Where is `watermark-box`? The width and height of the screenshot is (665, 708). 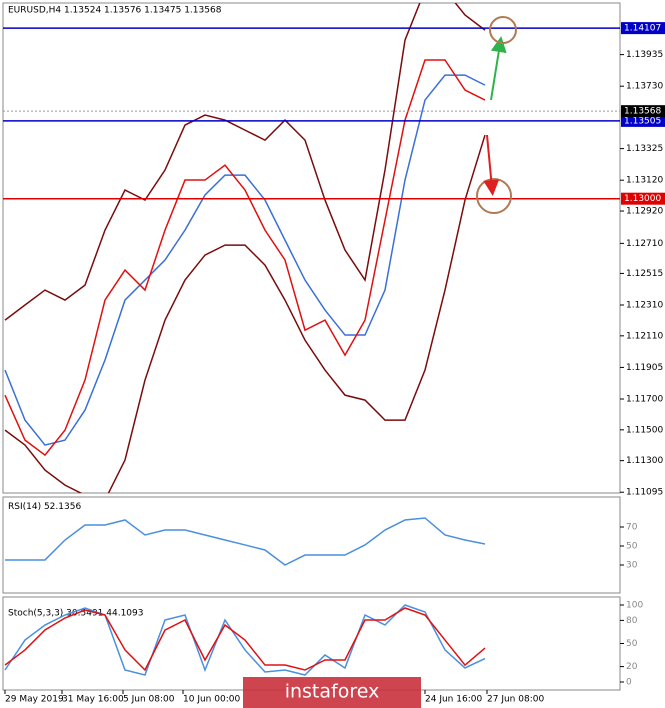 watermark-box is located at coordinates (332, 692).